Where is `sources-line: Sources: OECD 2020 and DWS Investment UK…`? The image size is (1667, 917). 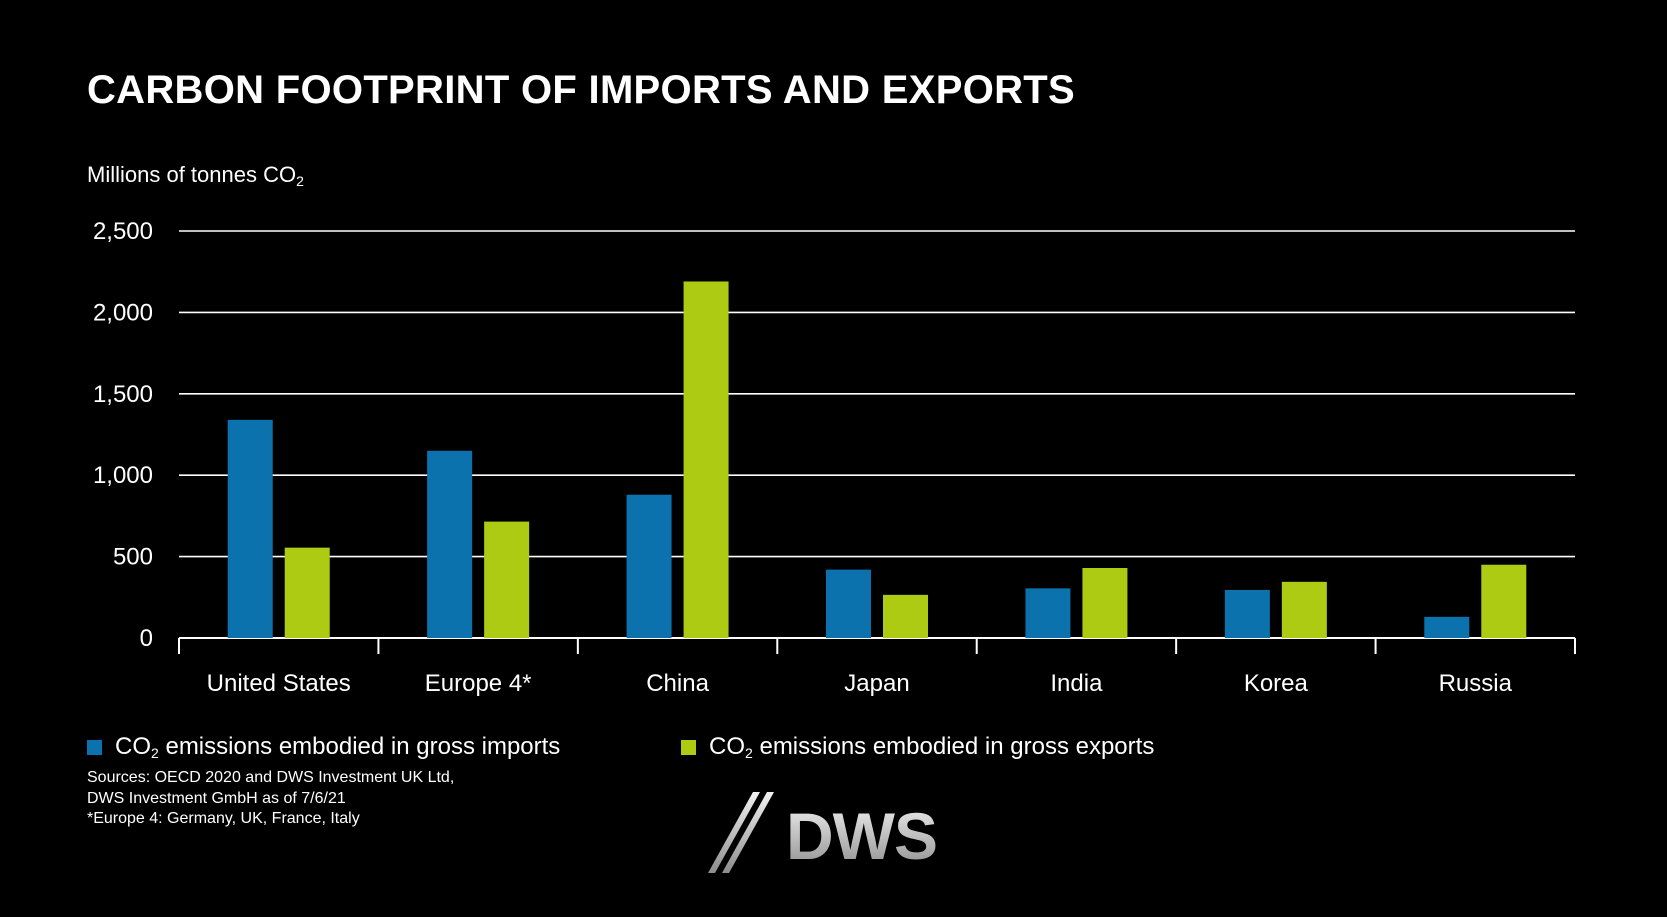
sources-line: Sources: OECD 2020 and DWS Investment UK… is located at coordinates (271, 777).